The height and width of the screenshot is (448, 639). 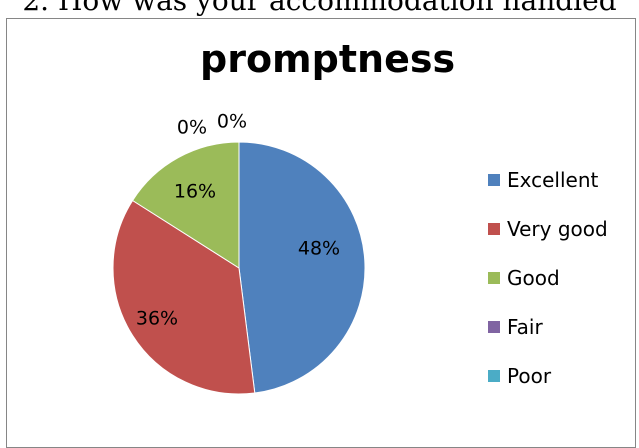 I want to click on chart-legend: Excellent Very good Good Fair Poor, so click(x=548, y=277).